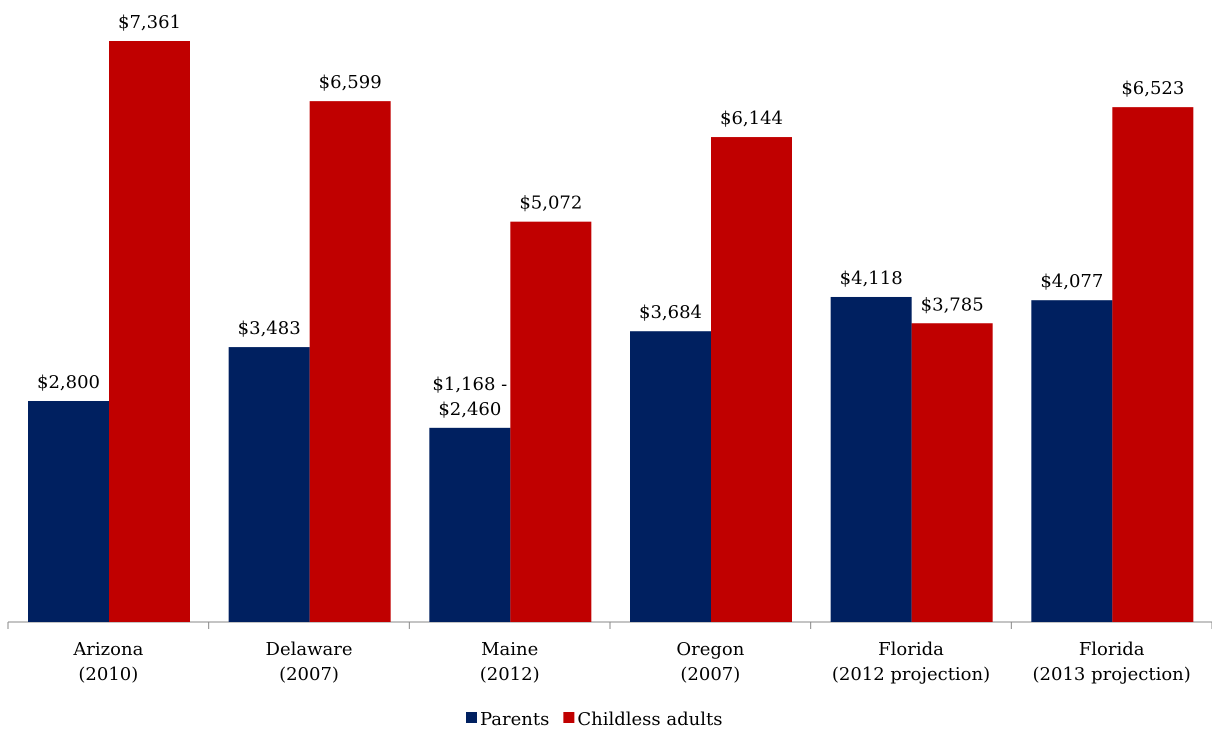  Describe the element at coordinates (649, 719) in the screenshot. I see `legend-label: Childless adults` at that location.